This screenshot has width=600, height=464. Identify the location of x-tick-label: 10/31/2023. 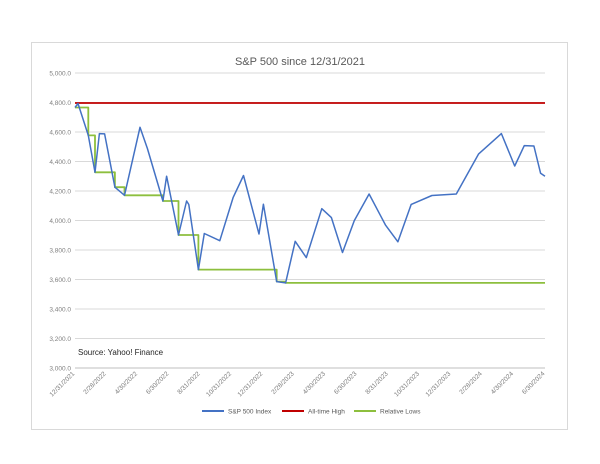
(407, 384).